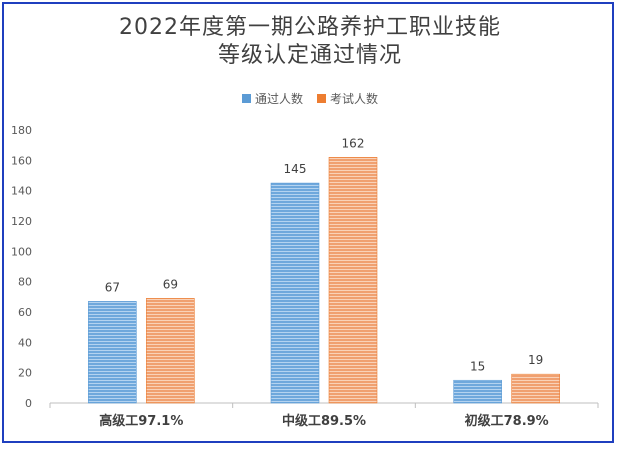 This screenshot has height=449, width=620. Describe the element at coordinates (310, 27) in the screenshot. I see `chart-title-line-1: 2022年度第一期公路养护工职业技能` at that location.